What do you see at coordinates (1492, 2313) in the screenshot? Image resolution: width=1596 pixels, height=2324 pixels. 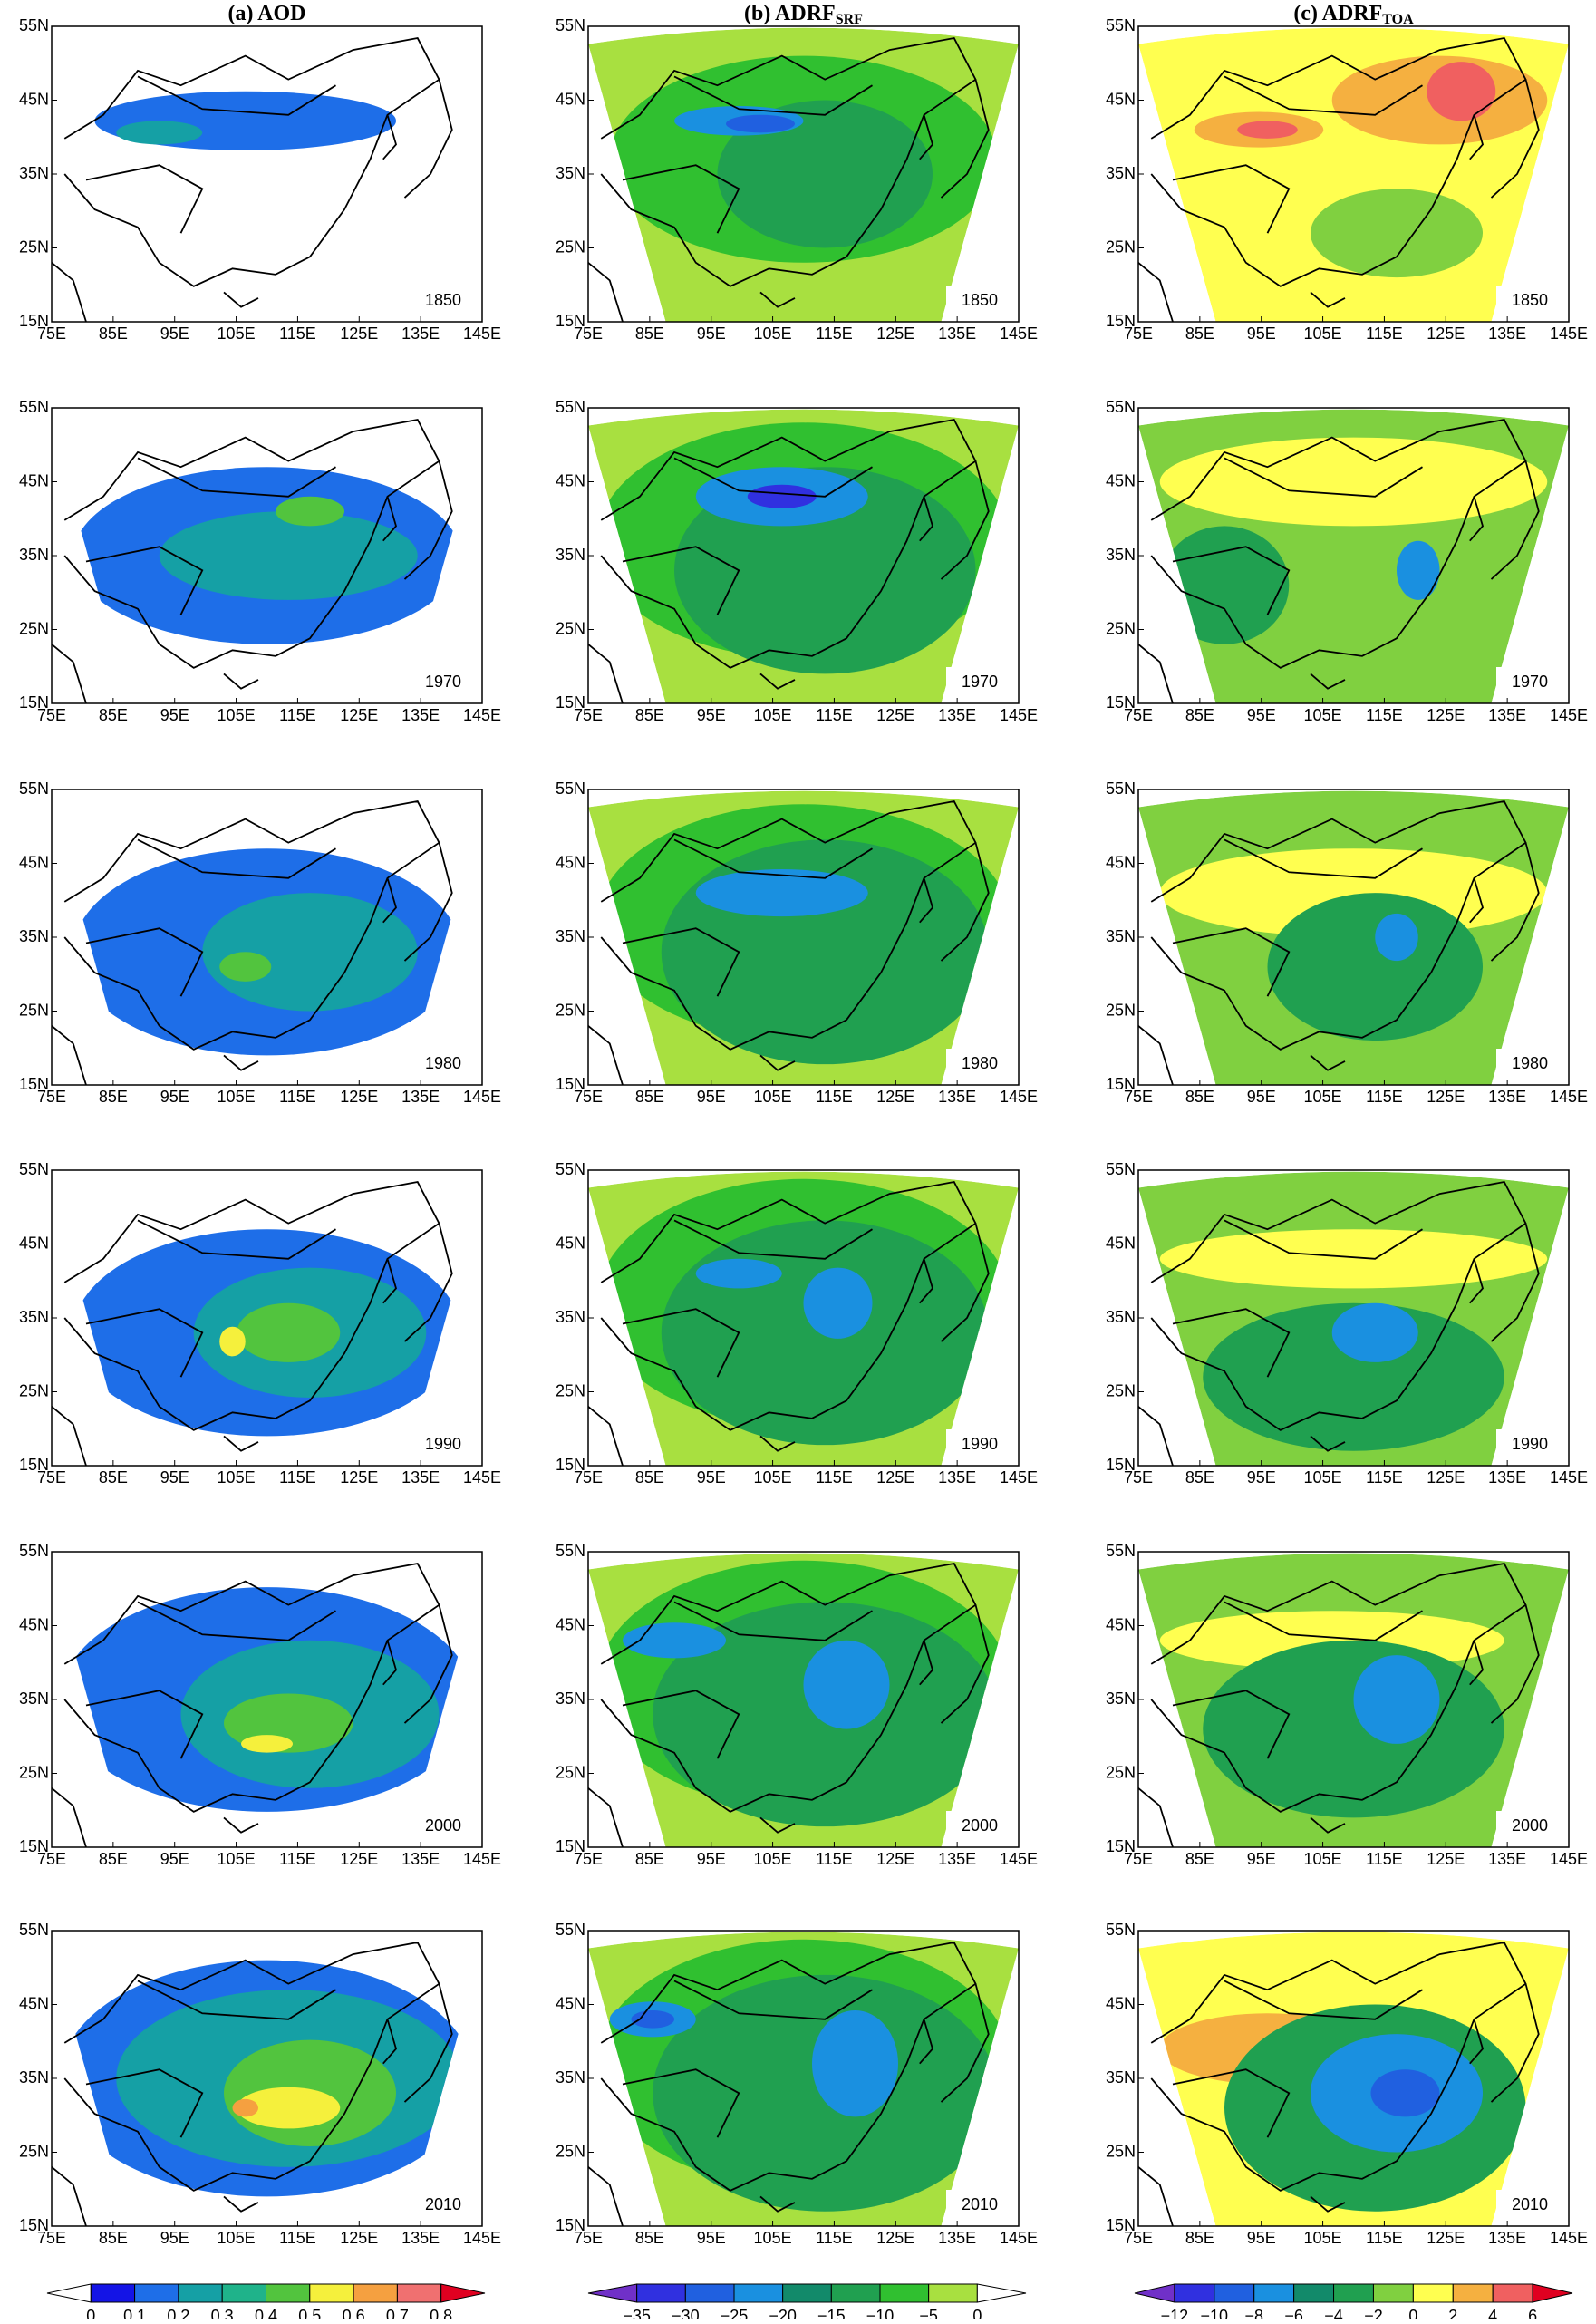 I see `colorbar-label: 4` at bounding box center [1492, 2313].